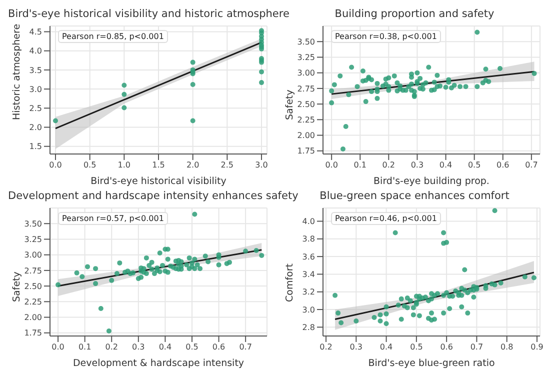 The height and width of the screenshot is (375, 550). I want to click on annotation: Pearson r=0.38, p<0.001, so click(386, 36).